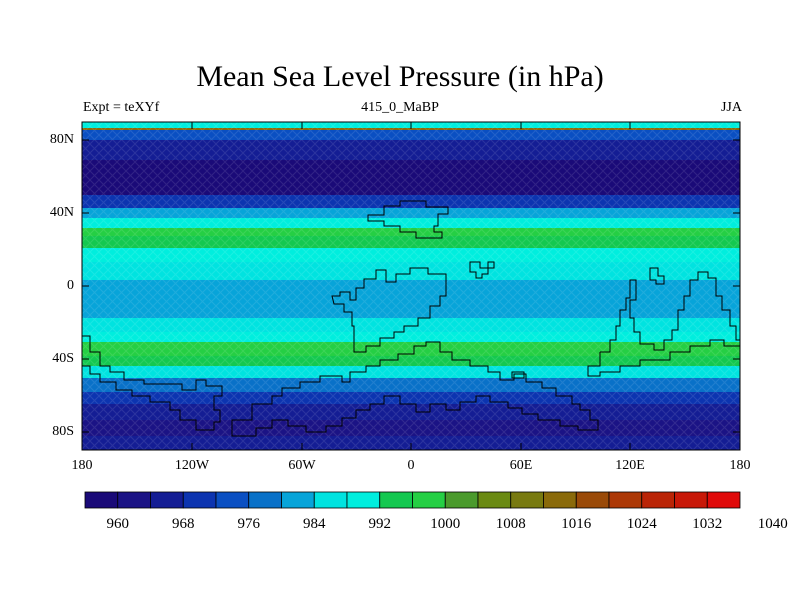 The height and width of the screenshot is (600, 800). I want to click on lon-label-60e: 60E, so click(521, 465).